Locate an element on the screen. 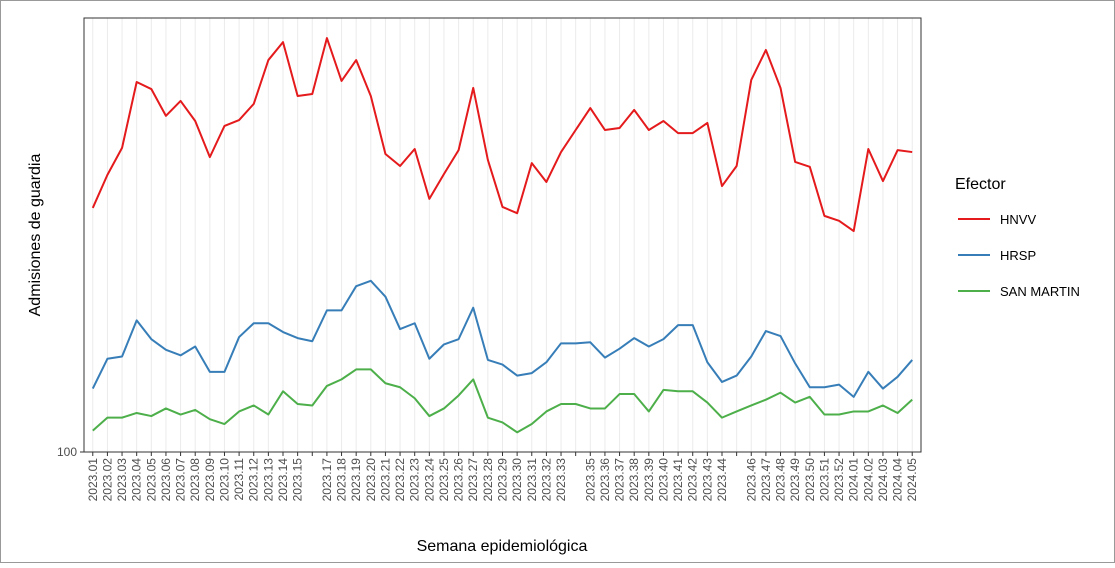 The height and width of the screenshot is (568, 1115). x-tick-label: 2023.26 is located at coordinates (459, 480).